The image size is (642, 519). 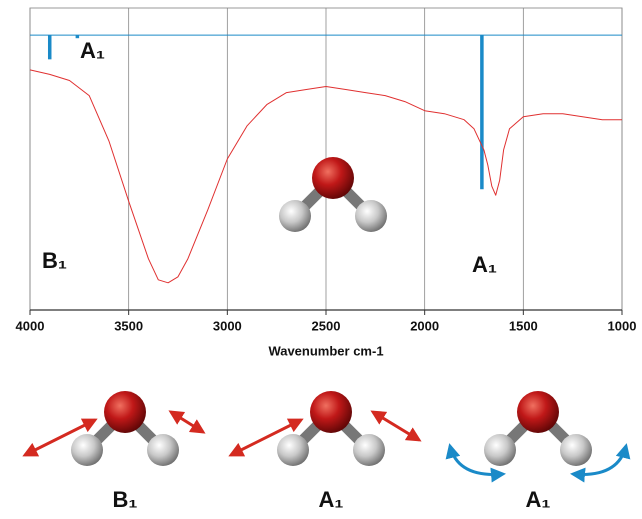 I want to click on x-tick-label: 3500, so click(x=128, y=325).